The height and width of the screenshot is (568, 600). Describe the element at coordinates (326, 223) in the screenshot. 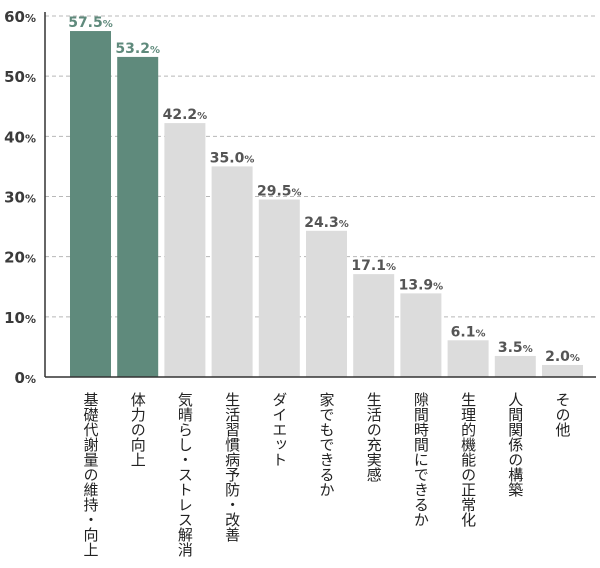

I see `value-label-6: 24.3%` at that location.